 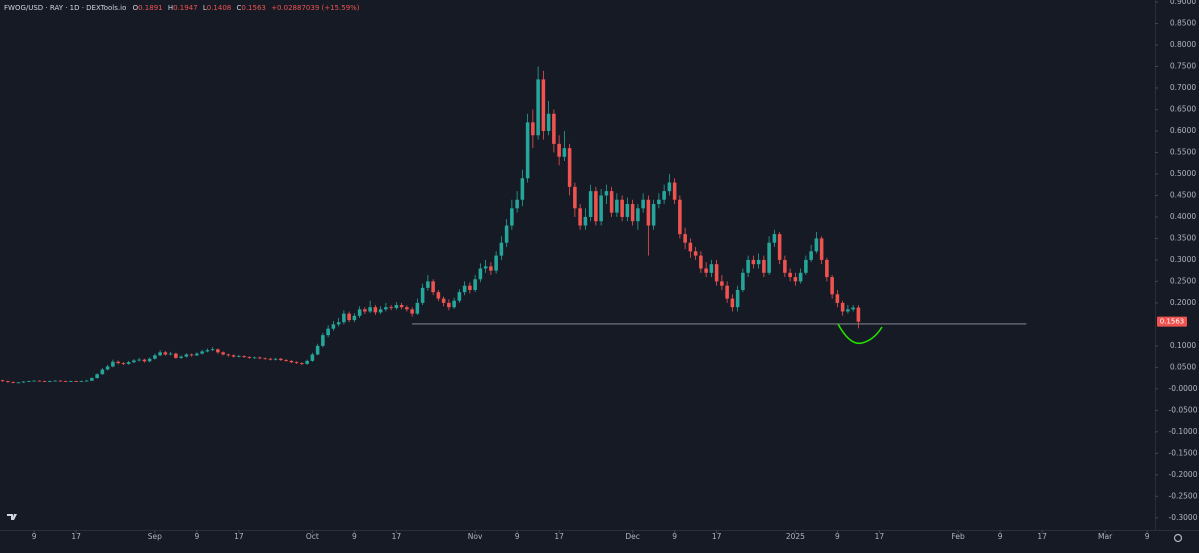 I want to click on symbol-title: FWOG/USD · RAY · 1D · DEXTools.io, so click(x=65, y=8).